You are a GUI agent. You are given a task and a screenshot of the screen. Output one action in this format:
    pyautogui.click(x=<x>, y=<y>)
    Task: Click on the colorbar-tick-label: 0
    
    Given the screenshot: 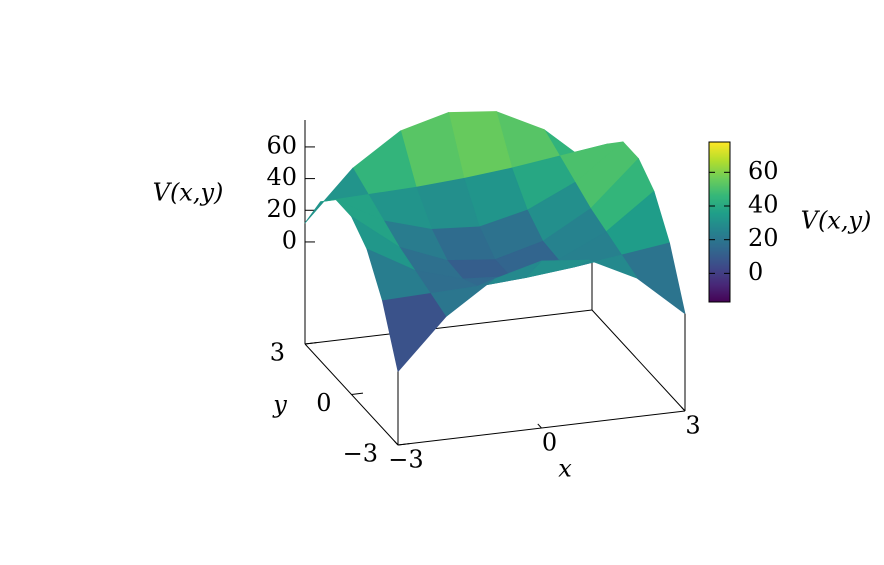 What is the action you would take?
    pyautogui.click(x=755, y=272)
    